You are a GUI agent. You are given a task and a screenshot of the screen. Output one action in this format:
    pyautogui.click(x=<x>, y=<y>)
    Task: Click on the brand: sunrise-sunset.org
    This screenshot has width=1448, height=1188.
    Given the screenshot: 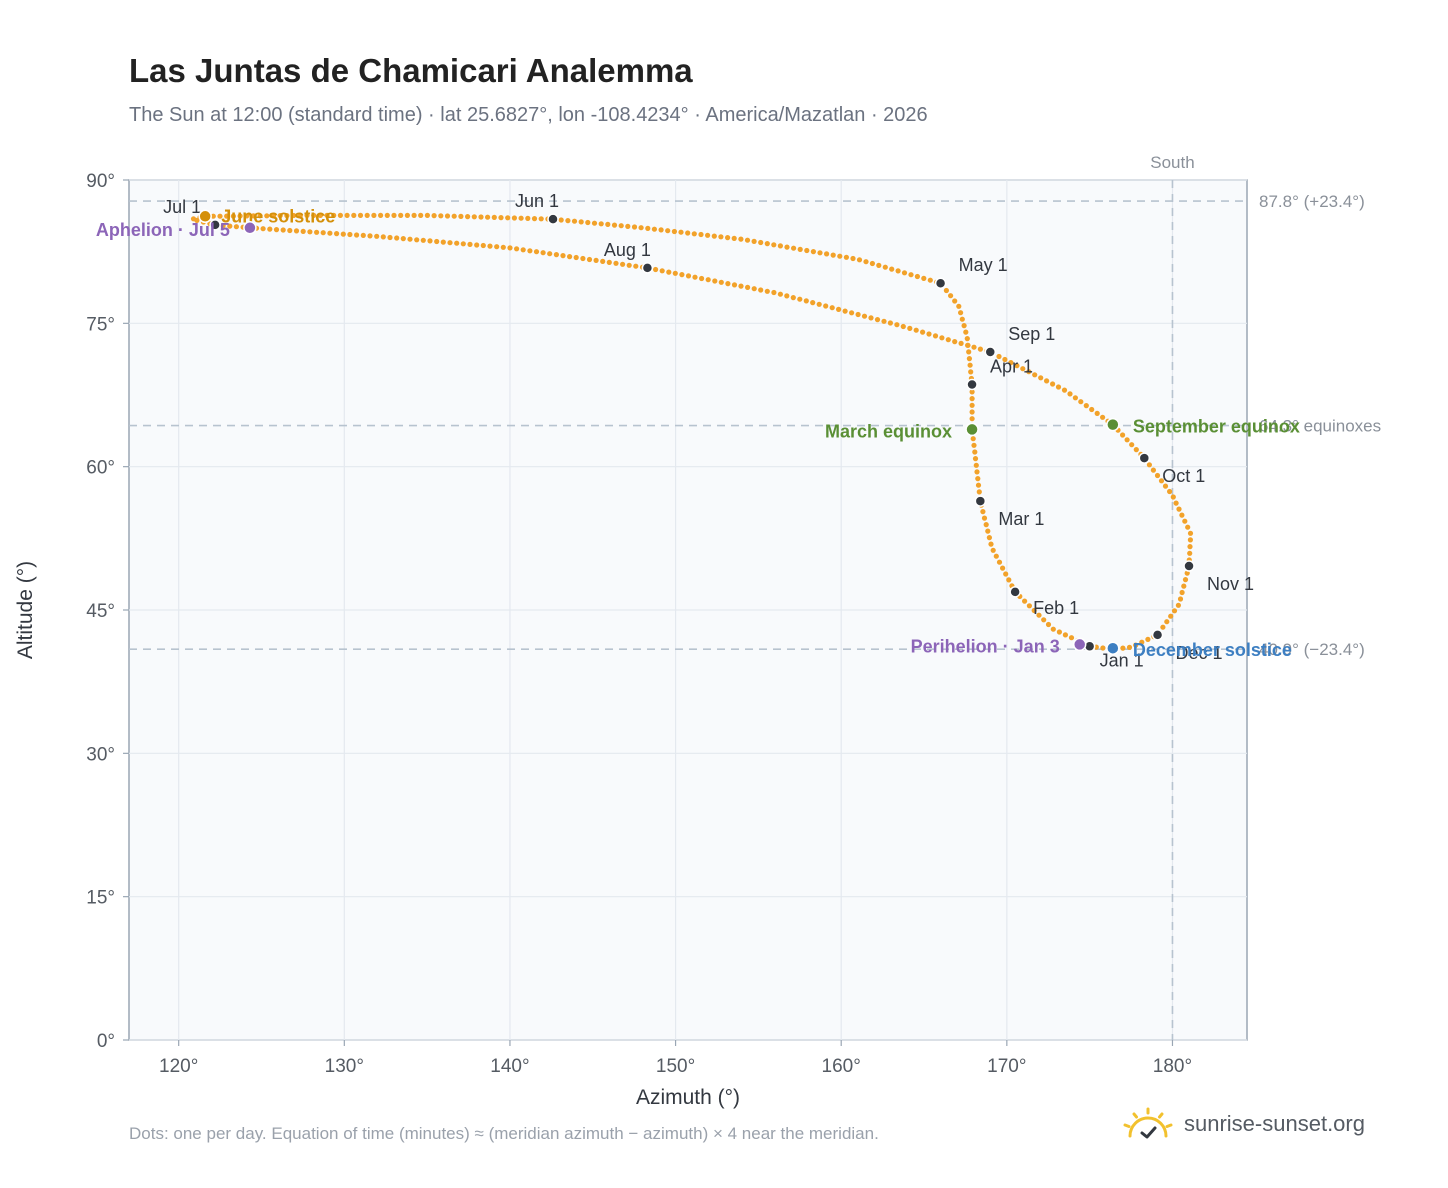 What is the action you would take?
    pyautogui.click(x=1242, y=1124)
    